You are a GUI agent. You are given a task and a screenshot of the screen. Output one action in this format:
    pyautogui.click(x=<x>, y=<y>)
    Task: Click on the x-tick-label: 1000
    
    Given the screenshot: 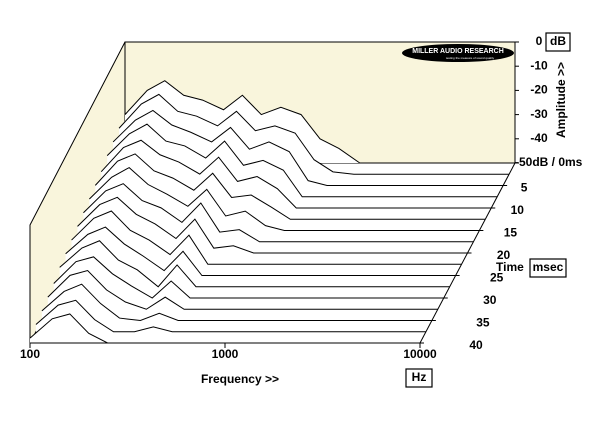 What is the action you would take?
    pyautogui.click(x=225, y=354)
    